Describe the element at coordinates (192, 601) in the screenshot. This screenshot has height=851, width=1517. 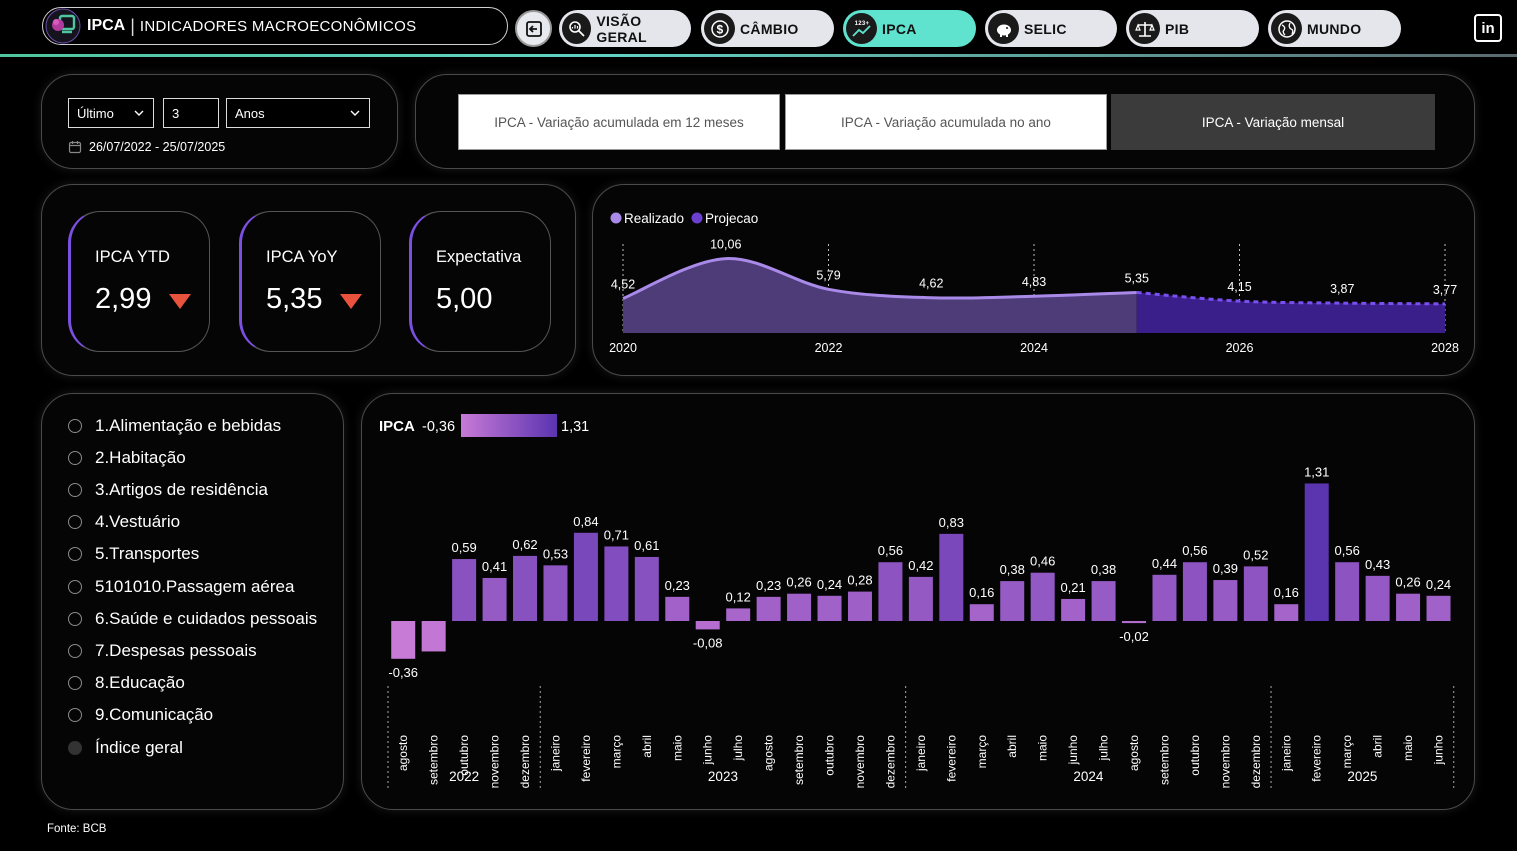
I see `category-panel` at that location.